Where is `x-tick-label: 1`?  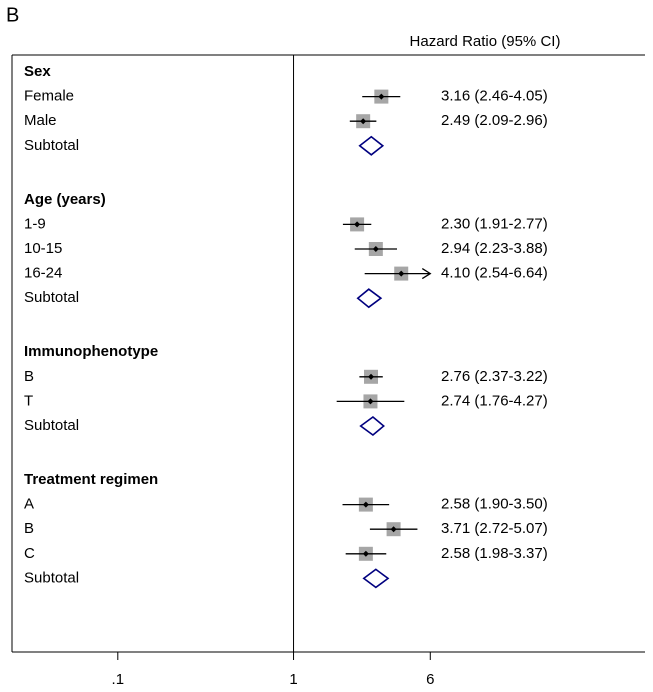 x-tick-label: 1 is located at coordinates (293, 679).